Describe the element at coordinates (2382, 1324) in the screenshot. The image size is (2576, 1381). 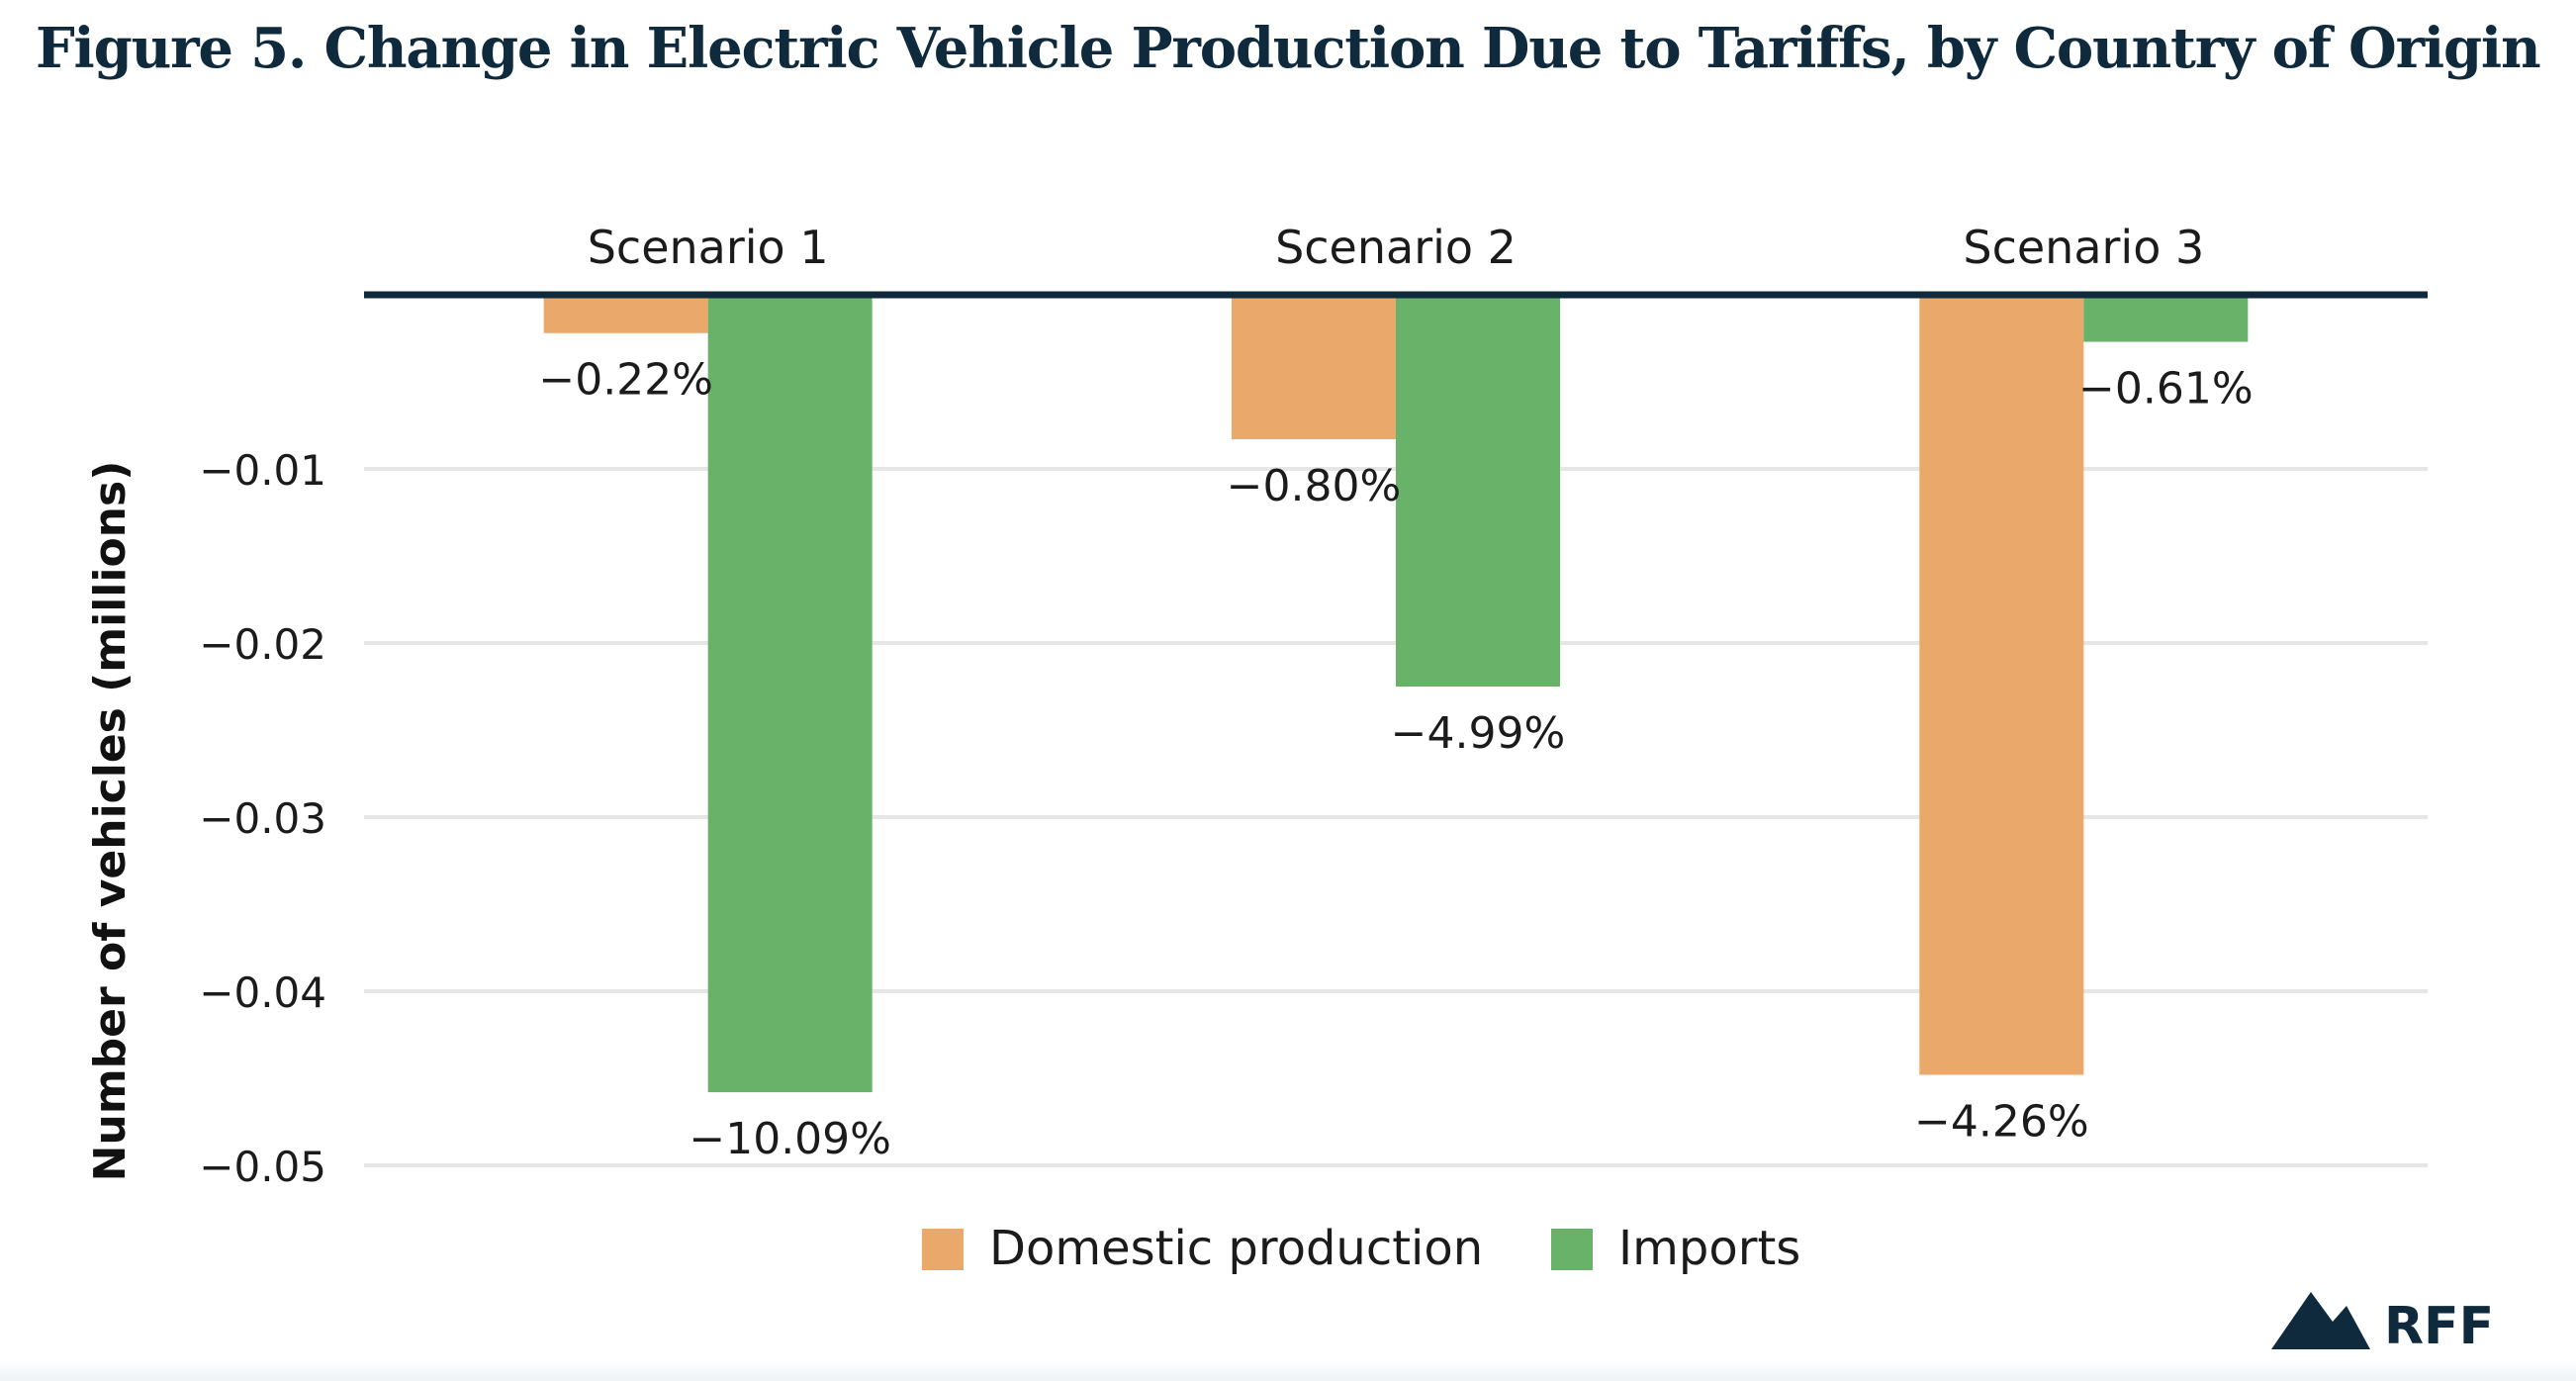
I see `rff-logo: RFF` at that location.